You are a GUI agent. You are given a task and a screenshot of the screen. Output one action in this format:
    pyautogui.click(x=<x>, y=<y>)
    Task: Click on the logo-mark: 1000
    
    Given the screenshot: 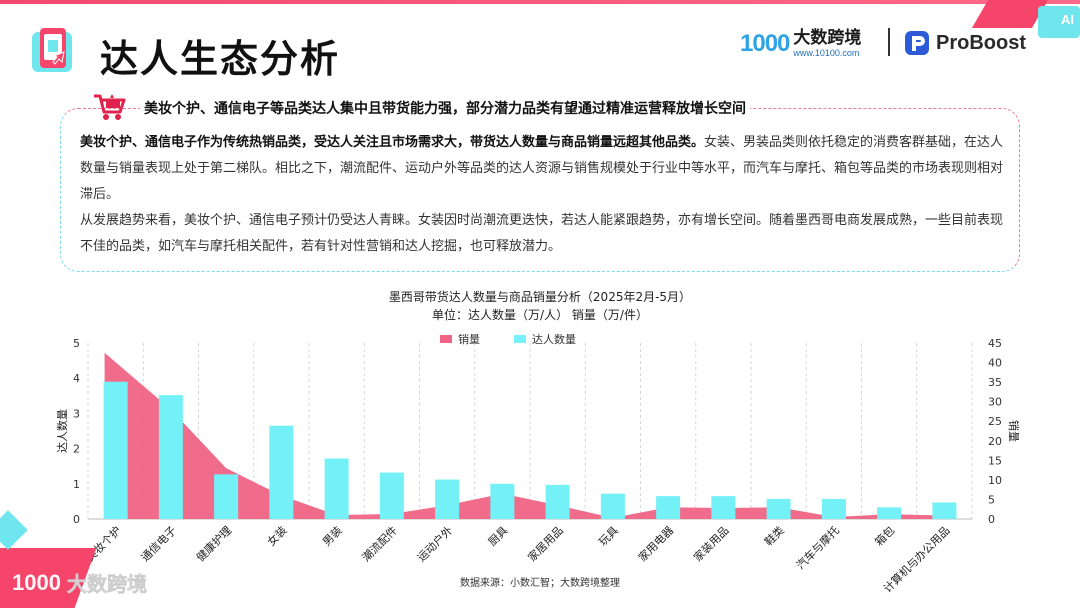 What is the action you would take?
    pyautogui.click(x=765, y=43)
    